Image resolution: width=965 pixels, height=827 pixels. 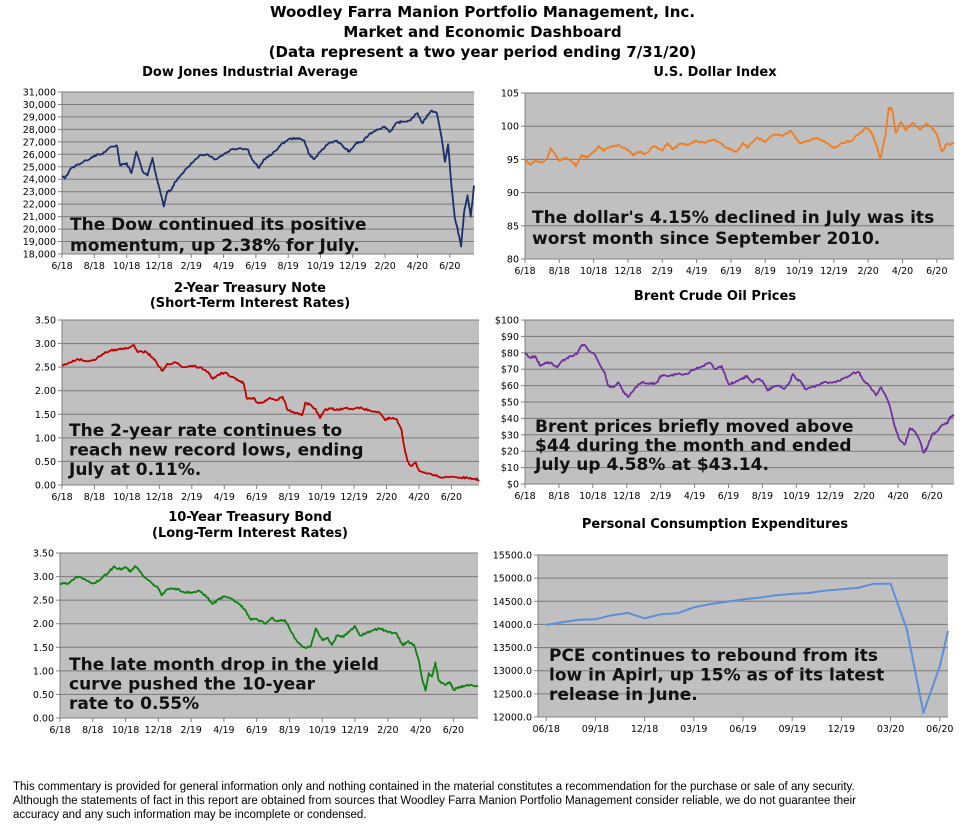 I want to click on brent-ytick-label: $100, so click(x=507, y=321).